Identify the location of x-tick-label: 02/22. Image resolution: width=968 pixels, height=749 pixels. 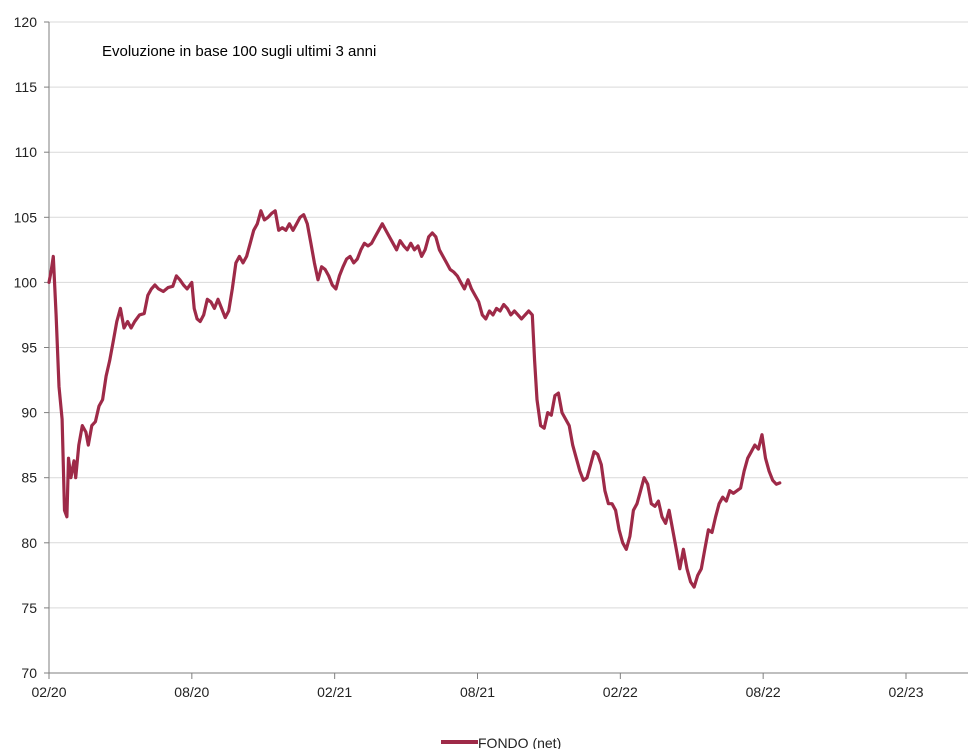
(620, 692).